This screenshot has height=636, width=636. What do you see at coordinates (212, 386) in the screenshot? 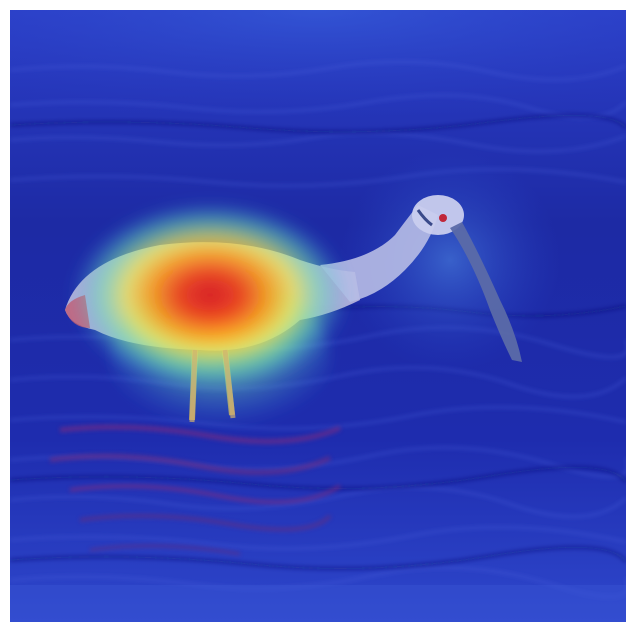
I see `bird-legs-overlay` at bounding box center [212, 386].